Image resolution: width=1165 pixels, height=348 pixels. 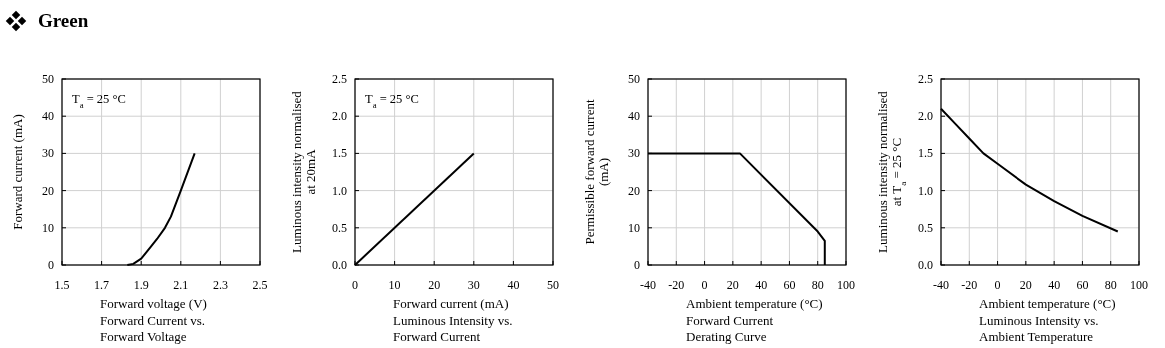 I want to click on x-tick-label: 2.5, so click(x=260, y=285).